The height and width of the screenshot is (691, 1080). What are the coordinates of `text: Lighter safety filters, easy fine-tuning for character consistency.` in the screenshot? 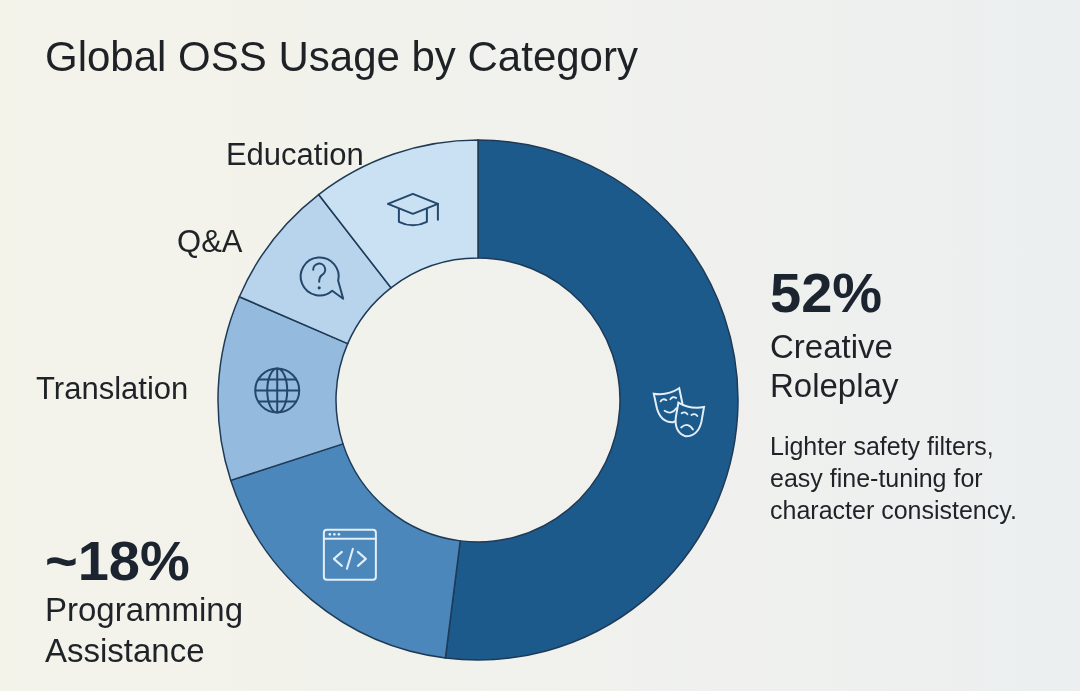 It's located at (893, 478).